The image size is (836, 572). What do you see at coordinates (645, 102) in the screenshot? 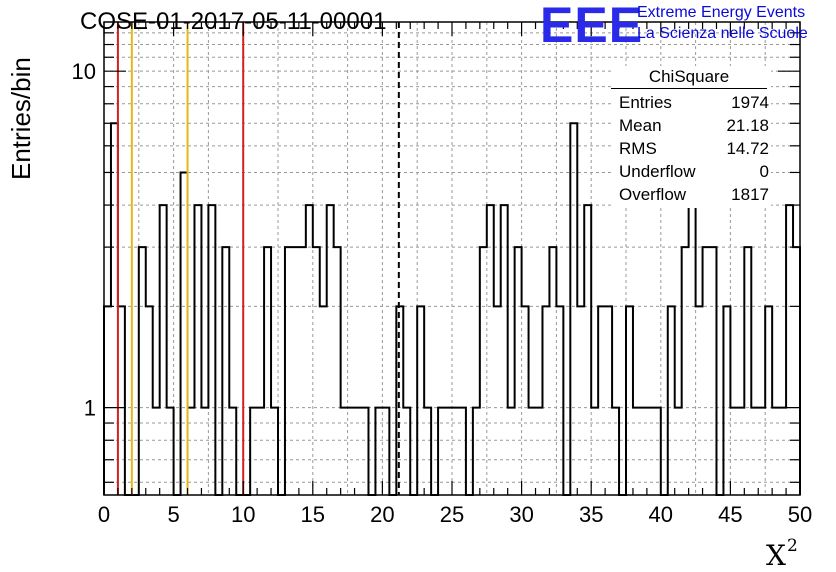
I see `stats-label: Entries` at bounding box center [645, 102].